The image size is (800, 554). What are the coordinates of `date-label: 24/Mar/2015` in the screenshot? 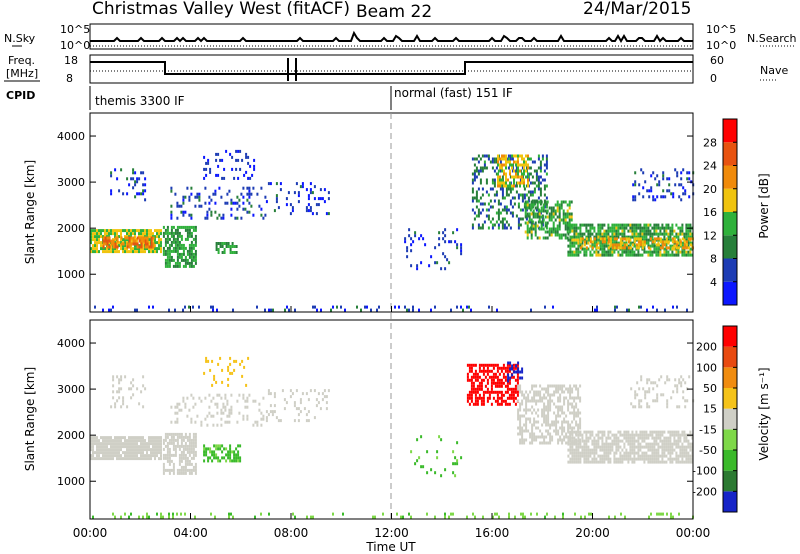 It's located at (637, 9).